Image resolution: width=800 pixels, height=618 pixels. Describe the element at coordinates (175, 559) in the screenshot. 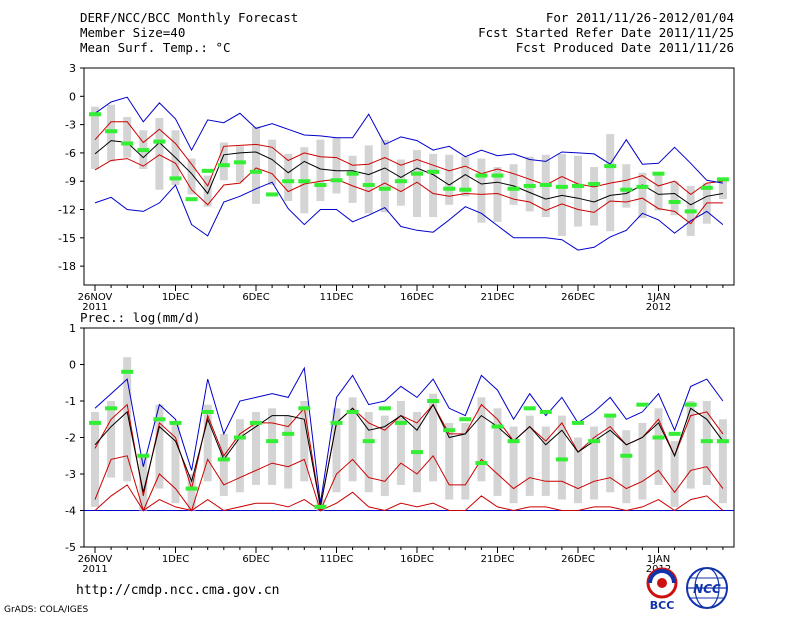

I see `x-tick-label: 1DEC` at that location.